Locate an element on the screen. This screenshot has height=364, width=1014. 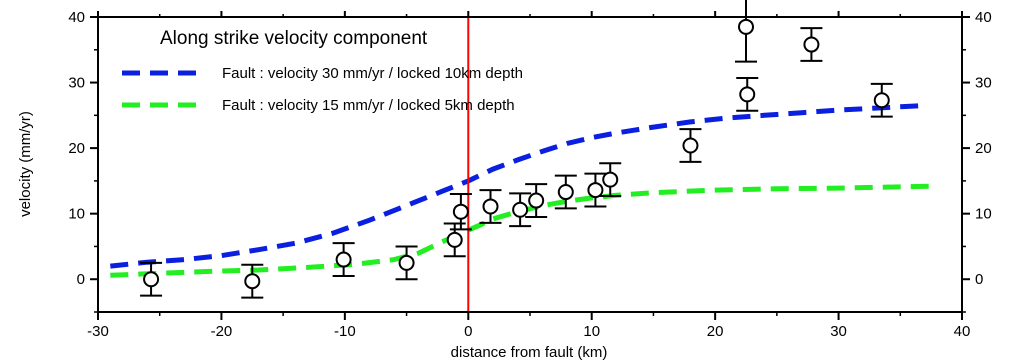
y-tick-label-left: 40 is located at coordinates (76, 17).